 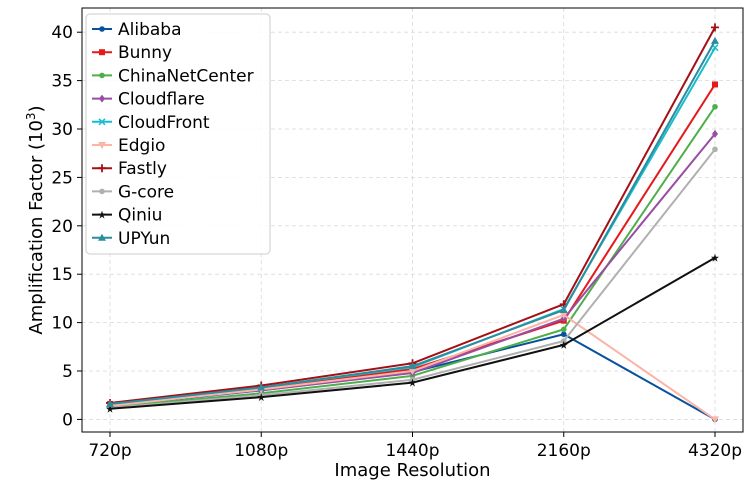 I want to click on legend-item-chinanetcenter: ChinaNetCenter, so click(x=173, y=76).